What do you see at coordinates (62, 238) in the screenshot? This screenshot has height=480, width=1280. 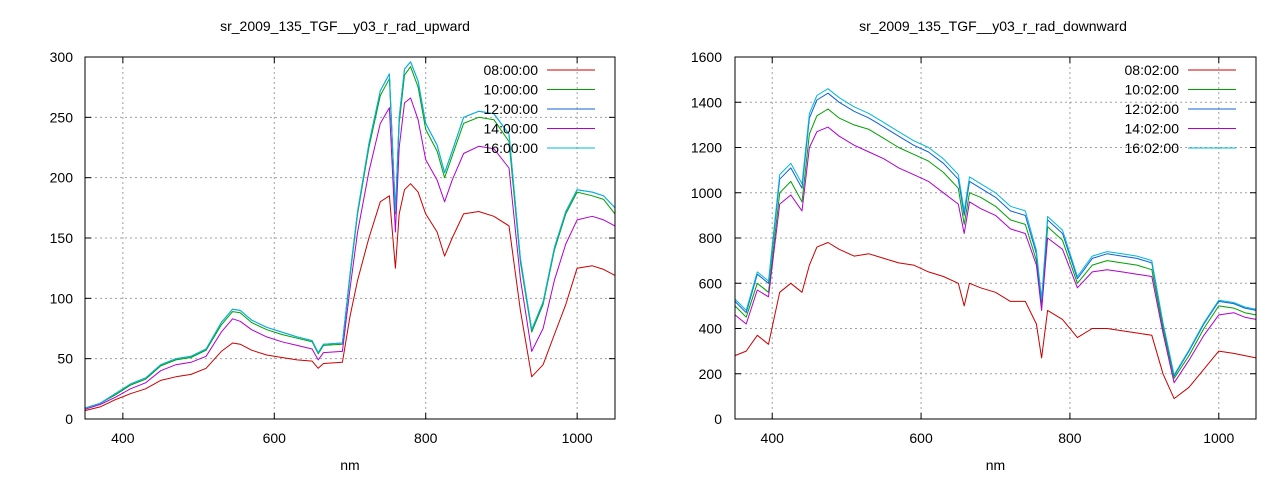 I see `y-tick-label: 150` at bounding box center [62, 238].